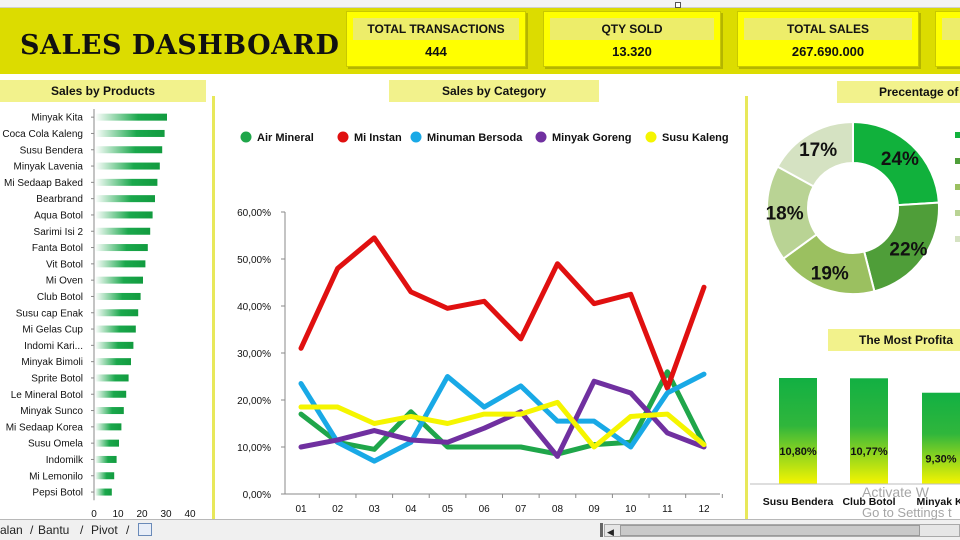 The width and height of the screenshot is (960, 540). I want to click on tick-label: 04, so click(411, 509).